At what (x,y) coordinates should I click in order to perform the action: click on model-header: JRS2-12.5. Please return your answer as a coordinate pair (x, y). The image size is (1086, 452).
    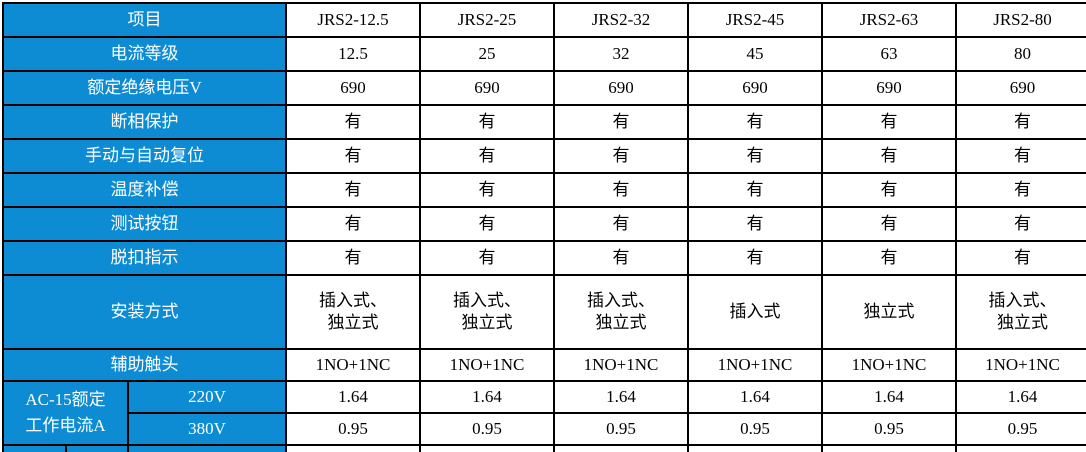
    Looking at the image, I should click on (353, 20).